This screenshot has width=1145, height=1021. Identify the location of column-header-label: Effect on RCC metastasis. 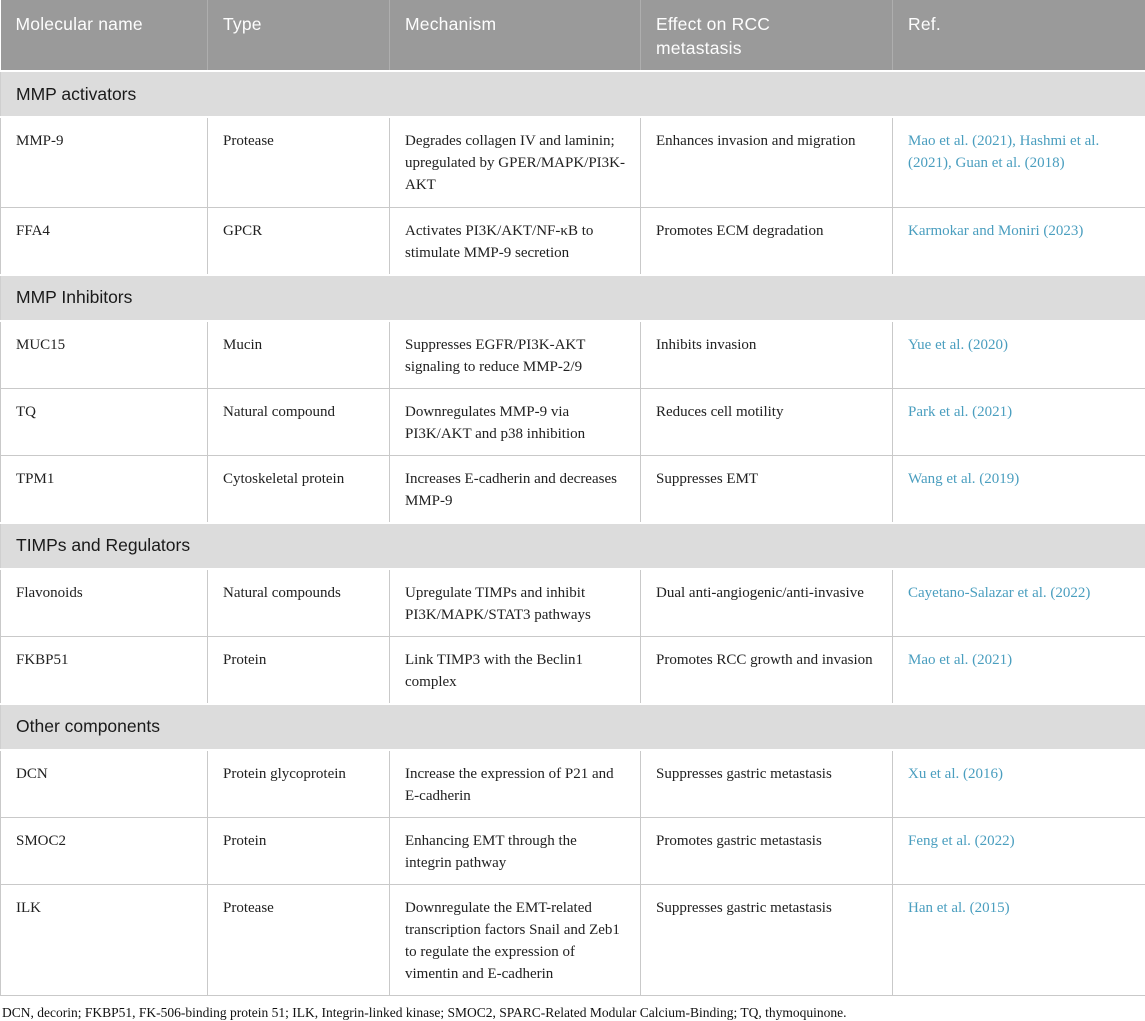
(736, 36).